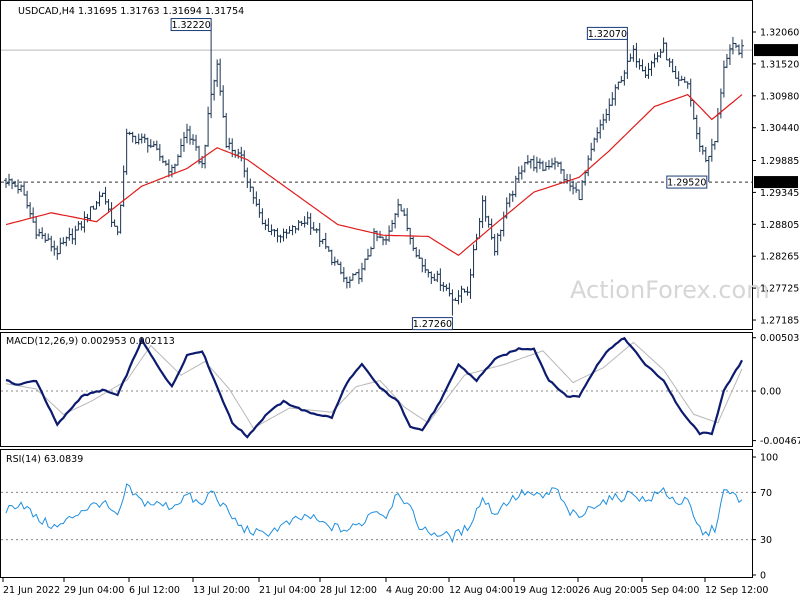 This screenshot has height=604, width=800. What do you see at coordinates (670, 290) in the screenshot?
I see `watermark-text: ActionForex.com` at bounding box center [670, 290].